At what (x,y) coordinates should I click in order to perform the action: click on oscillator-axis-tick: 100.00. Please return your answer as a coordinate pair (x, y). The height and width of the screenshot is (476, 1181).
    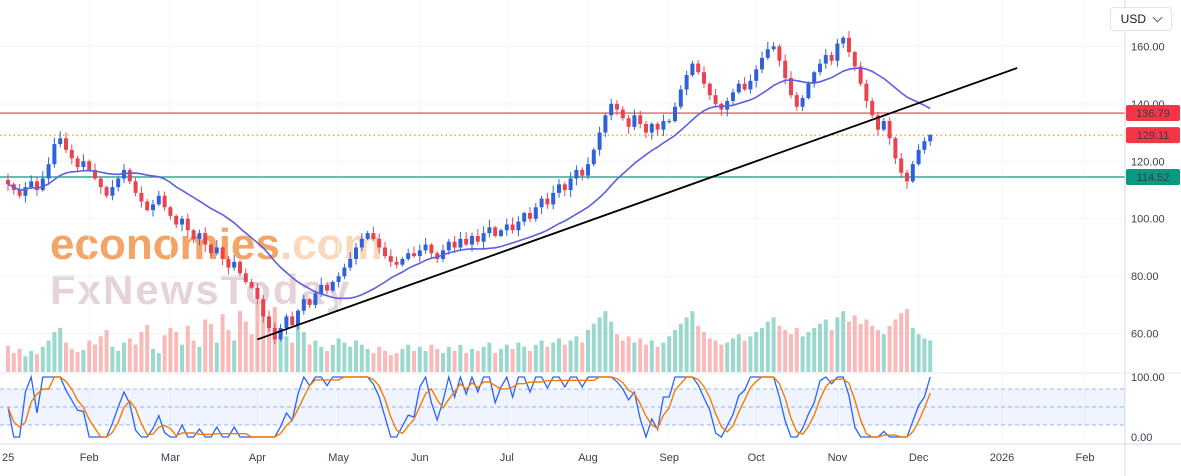
    Looking at the image, I should click on (1148, 378).